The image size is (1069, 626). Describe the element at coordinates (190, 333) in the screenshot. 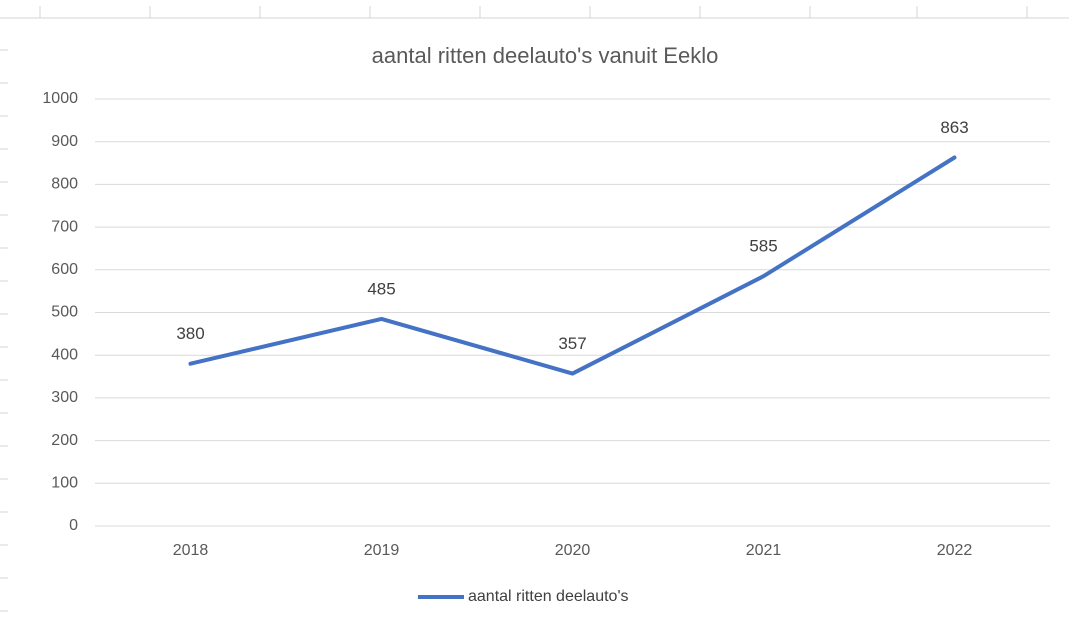

I see `data-label: 380` at that location.